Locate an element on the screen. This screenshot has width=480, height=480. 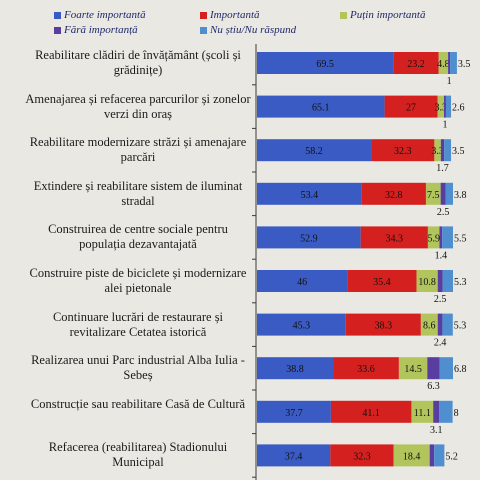
data-label: 6.8 is located at coordinates (460, 369).